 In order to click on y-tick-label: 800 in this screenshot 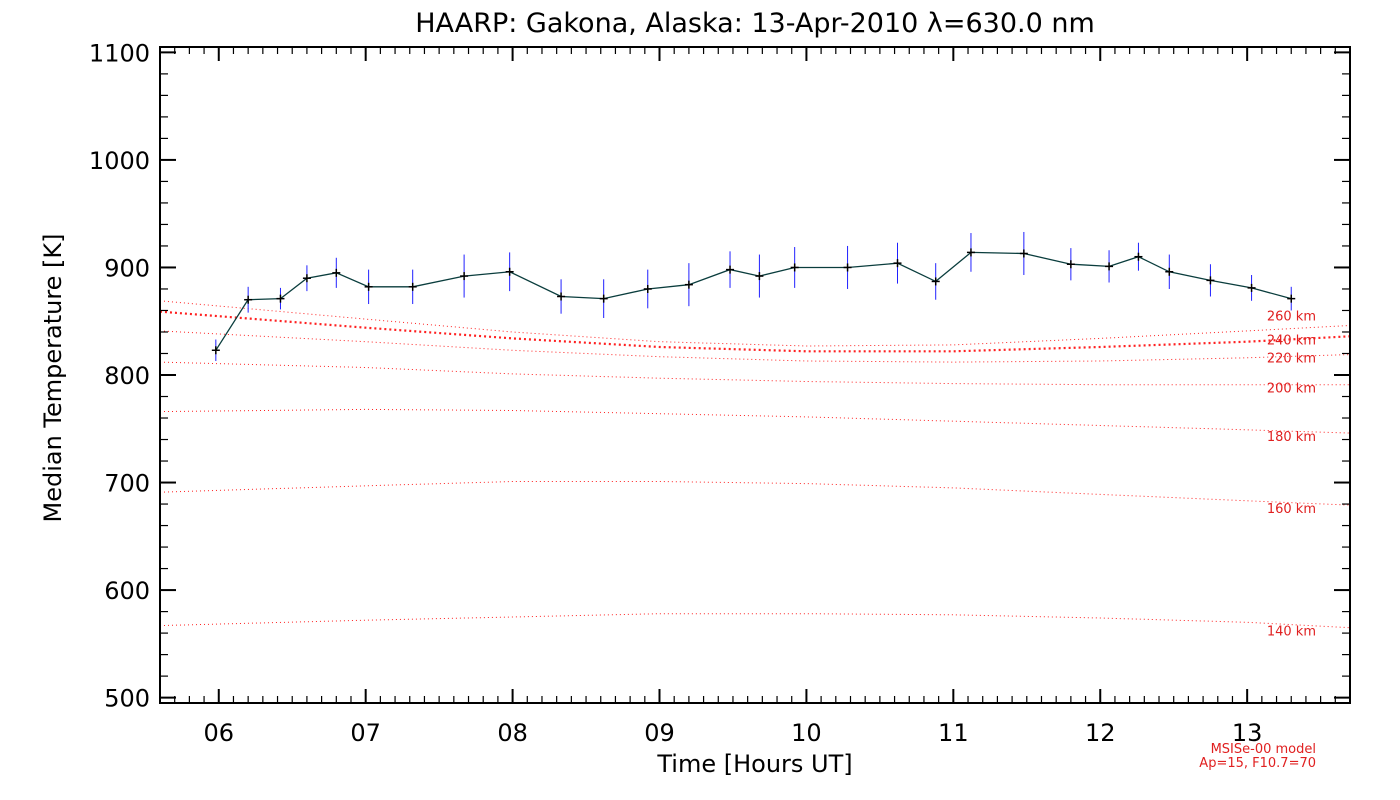, I will do `click(127, 376)`.